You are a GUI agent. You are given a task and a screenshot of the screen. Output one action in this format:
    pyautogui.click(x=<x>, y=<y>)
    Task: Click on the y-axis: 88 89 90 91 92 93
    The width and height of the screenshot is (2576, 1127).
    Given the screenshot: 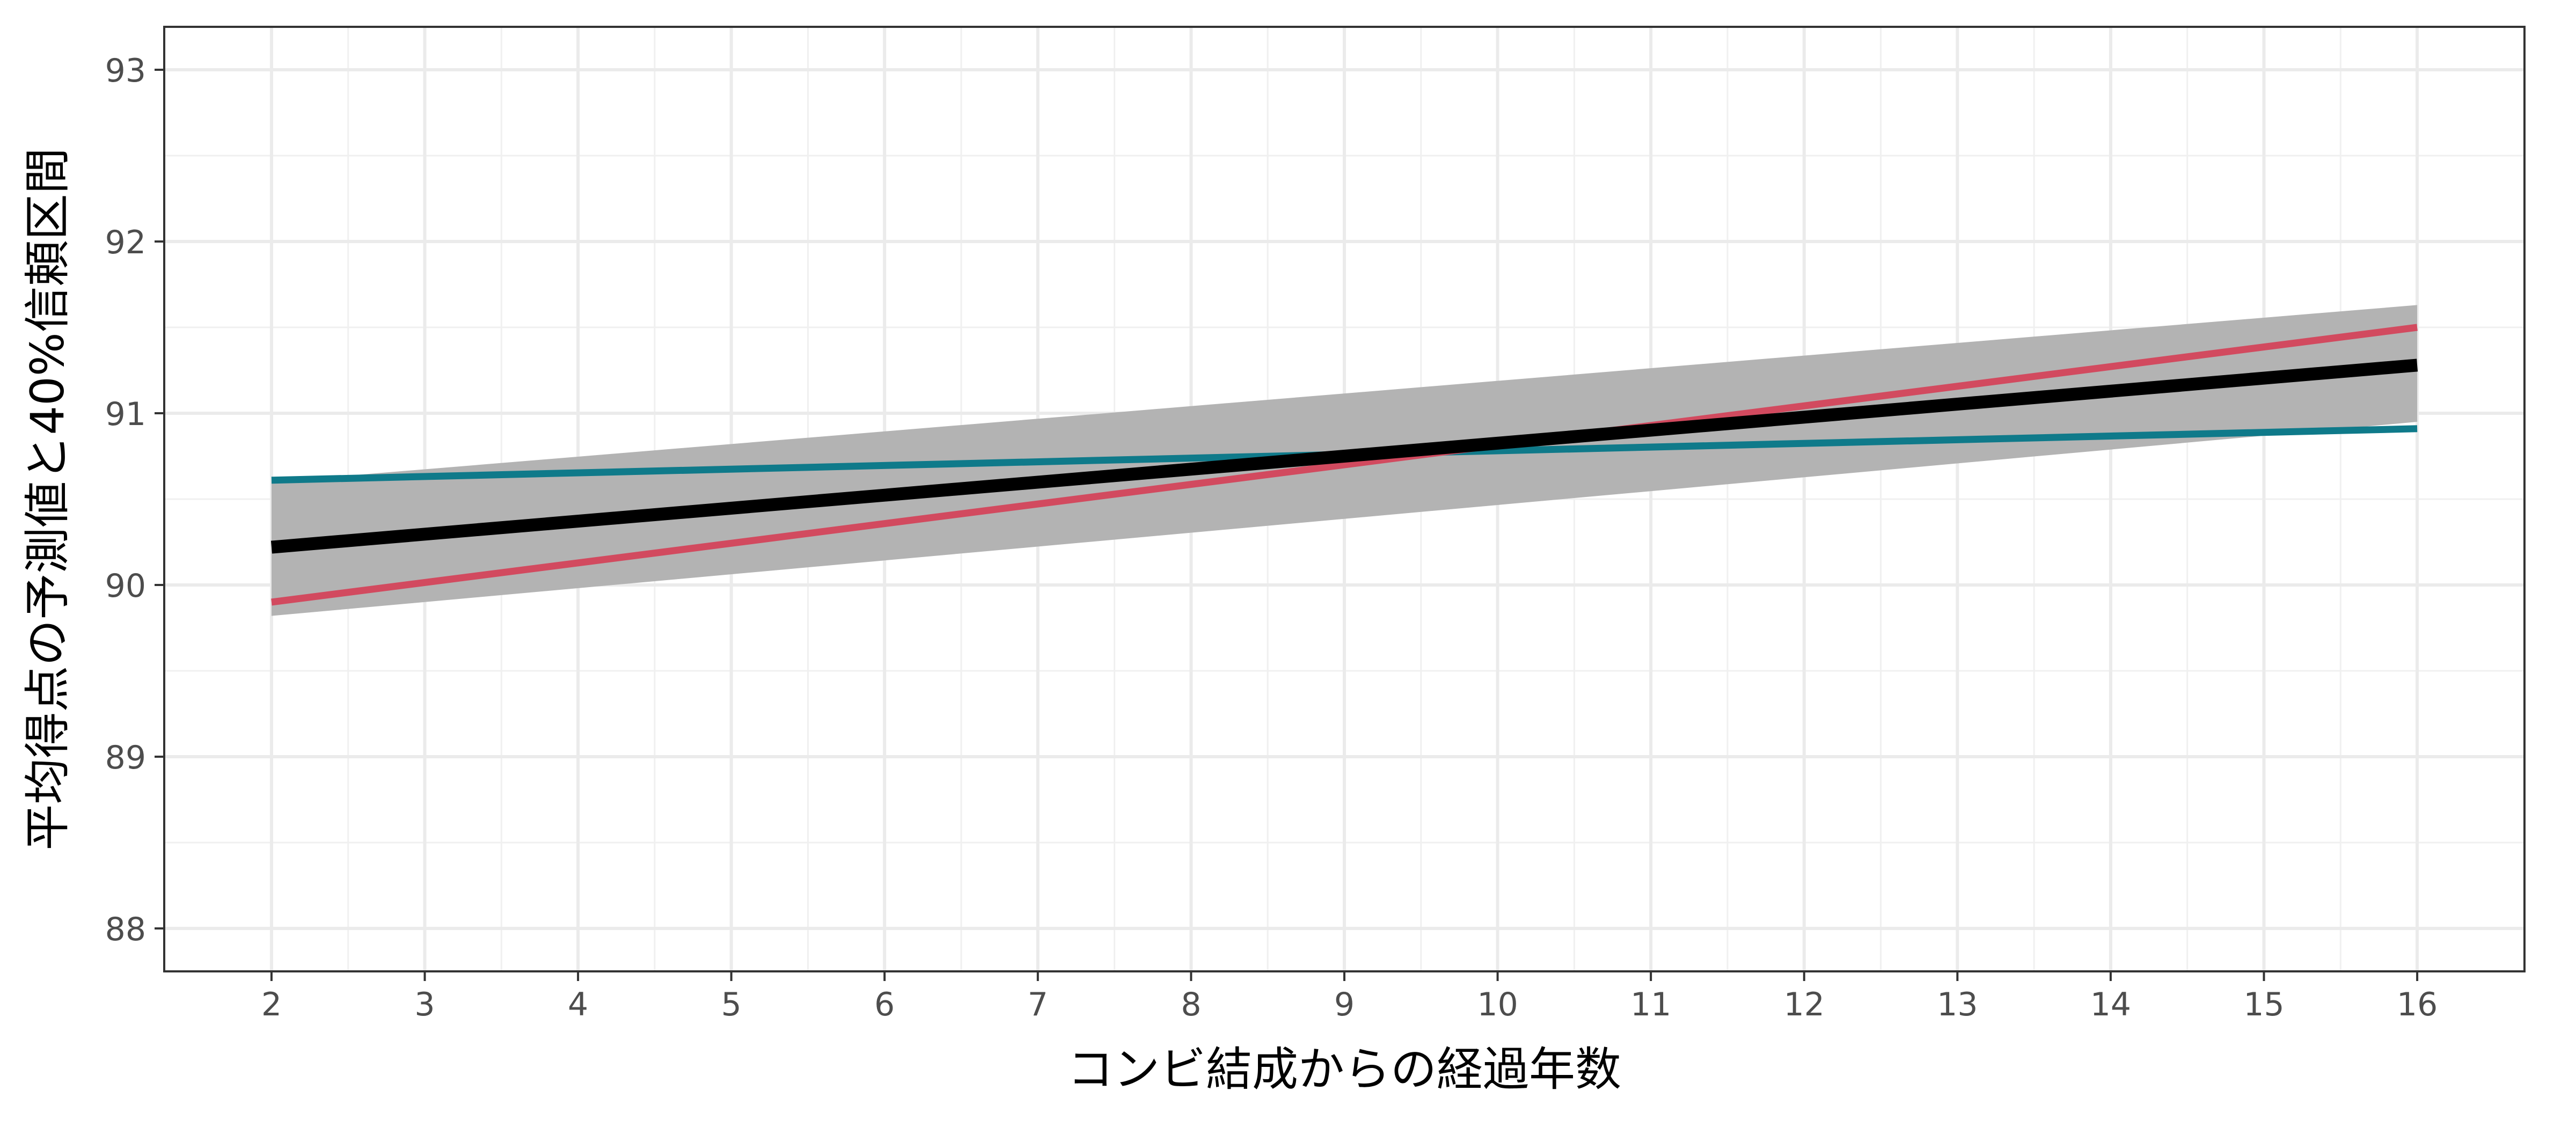 What is the action you would take?
    pyautogui.click(x=134, y=500)
    